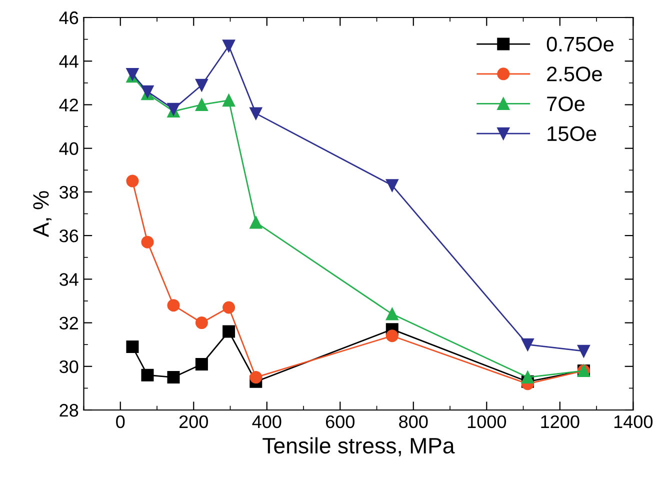  I want to click on legend-label: 15Oe, so click(572, 134).